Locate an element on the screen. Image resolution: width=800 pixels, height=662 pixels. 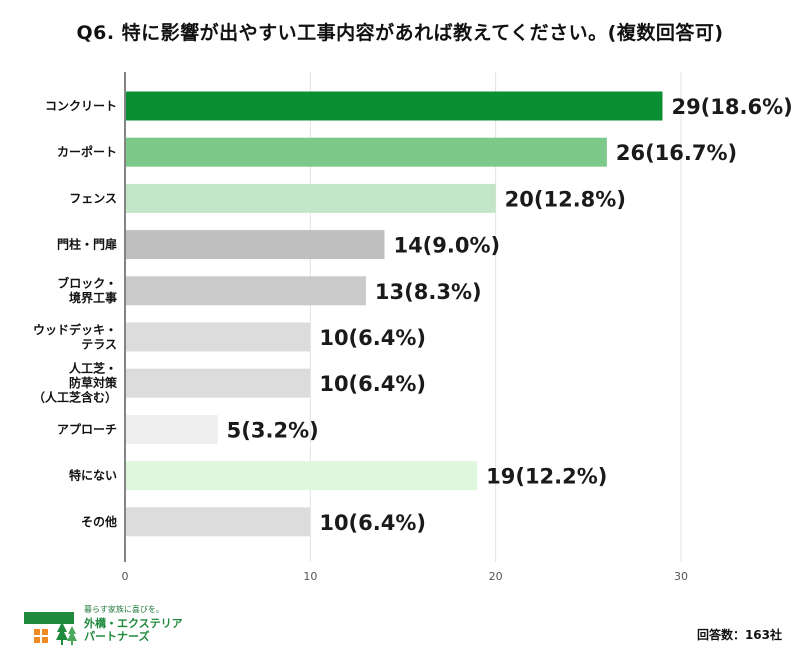
respondent-count: 回答数：163社 is located at coordinates (739, 635).